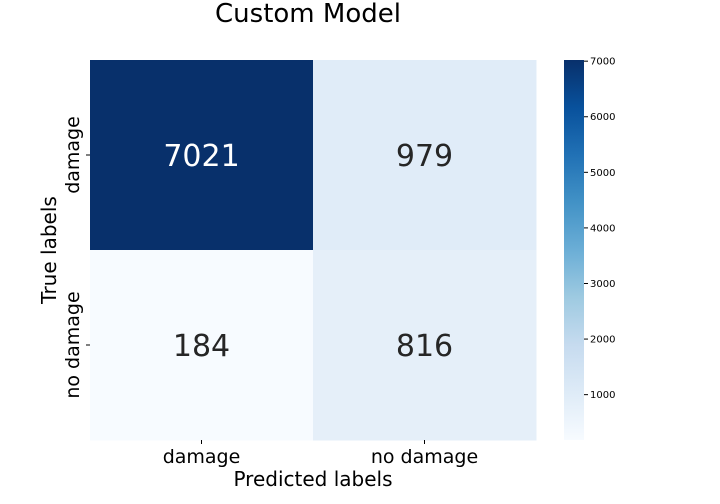  Describe the element at coordinates (574, 250) in the screenshot. I see `colorbar` at that location.